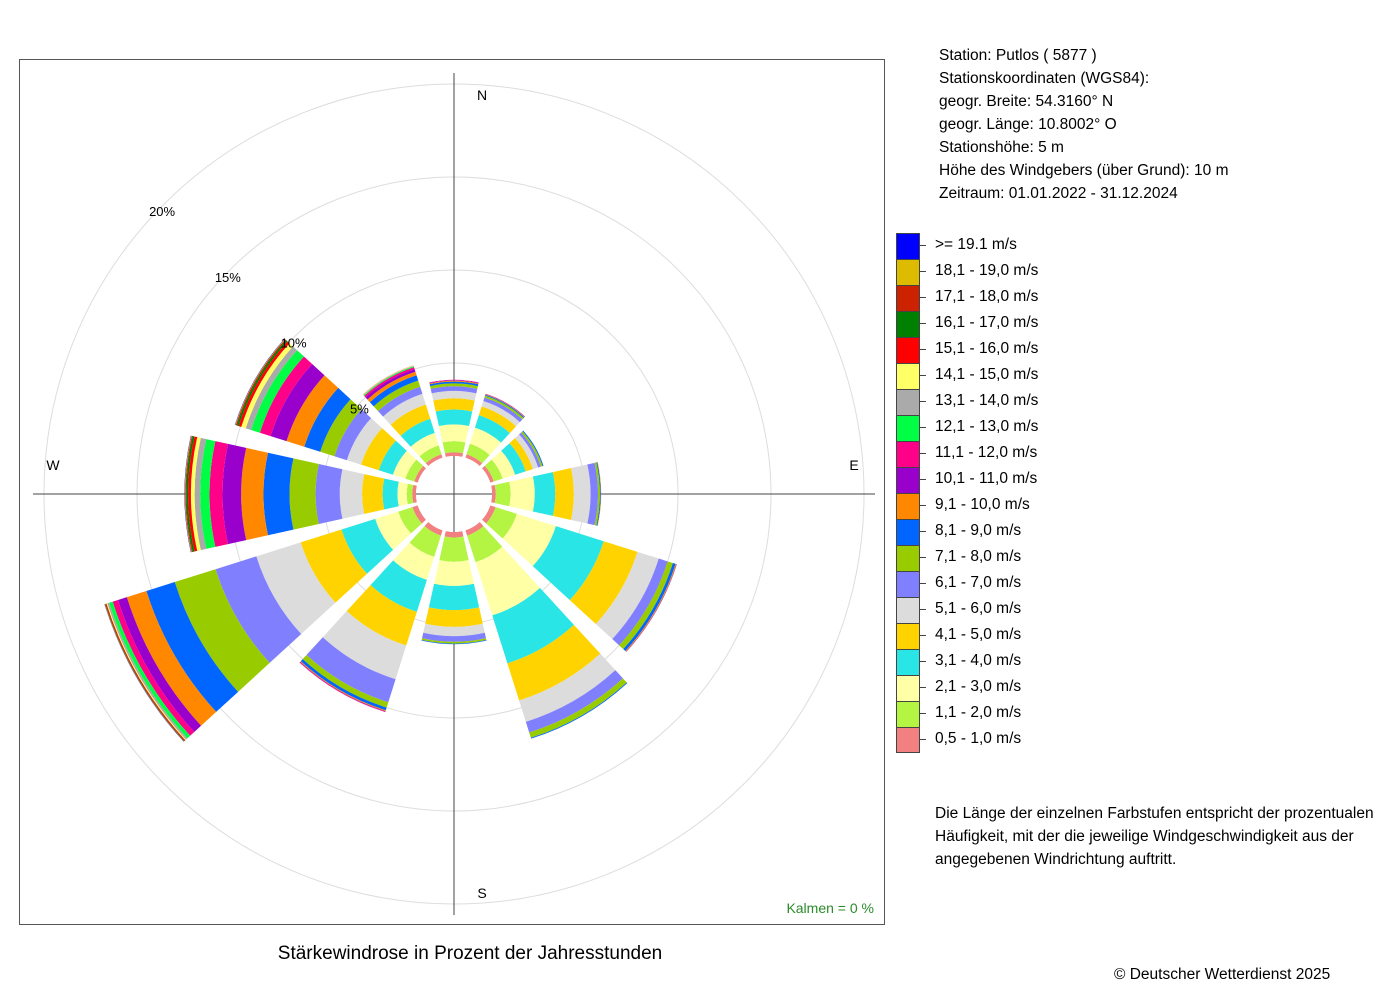 The width and height of the screenshot is (1400, 1000). Describe the element at coordinates (986, 478) in the screenshot. I see `legend-label: 10,1 - 11,0 m/s` at that location.